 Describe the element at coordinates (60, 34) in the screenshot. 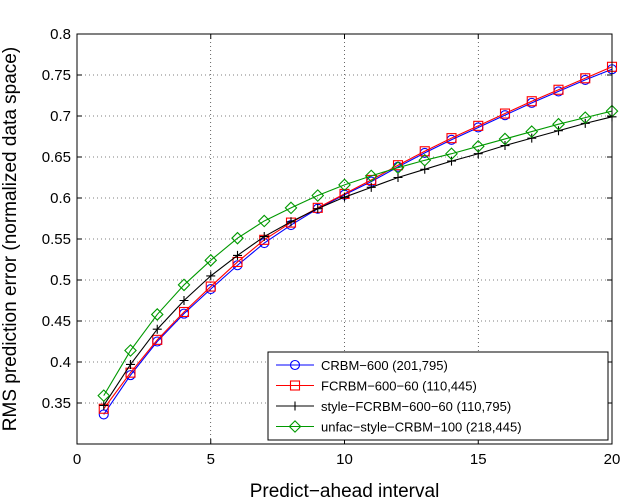

I see `y-tick-label: 0.8` at that location.